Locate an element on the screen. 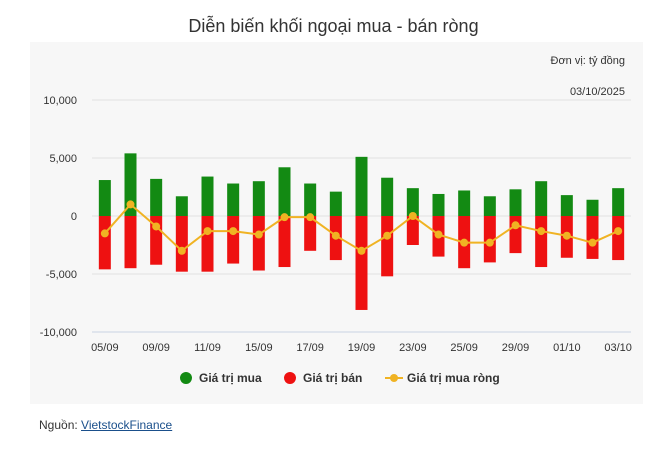 This screenshot has width=667, height=452. x-tick-label: 15/09 is located at coordinates (259, 348).